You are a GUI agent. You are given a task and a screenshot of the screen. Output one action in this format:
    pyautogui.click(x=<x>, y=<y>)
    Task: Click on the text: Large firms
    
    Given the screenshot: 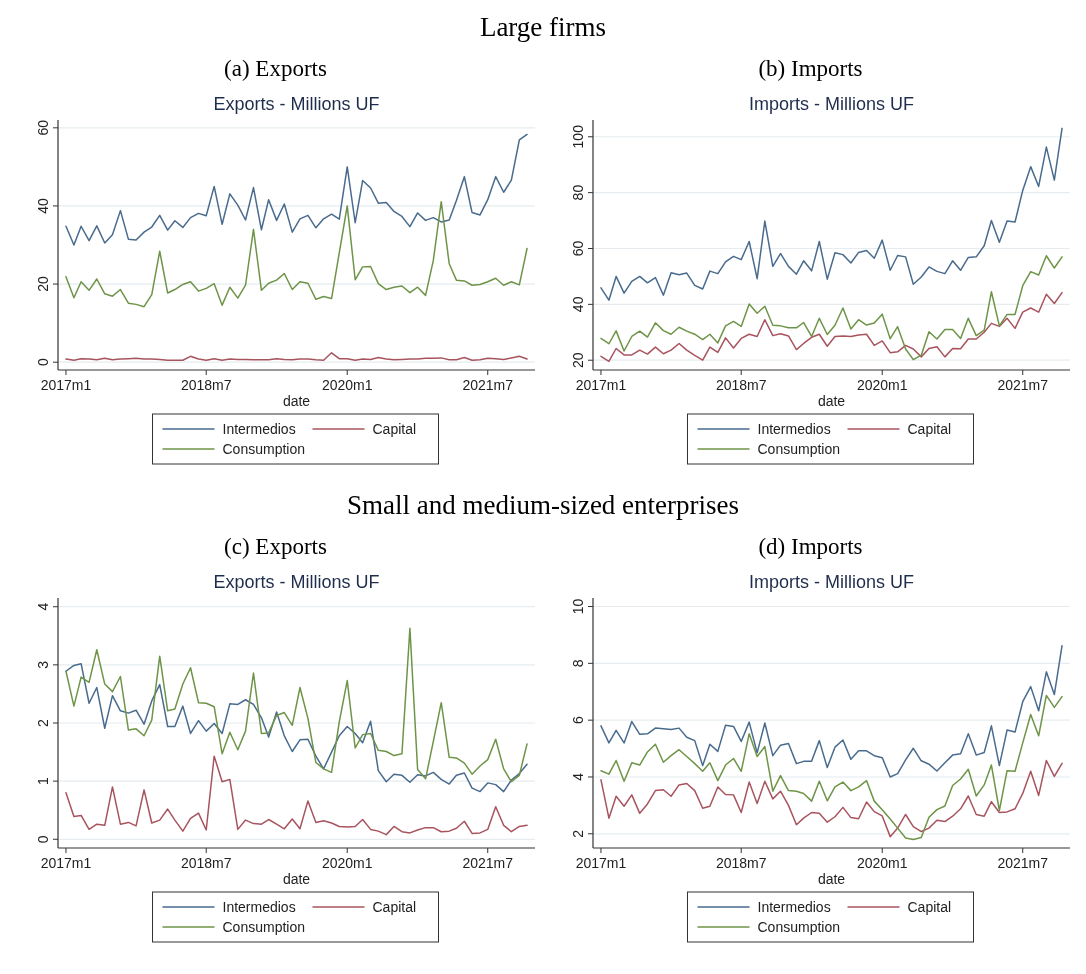 What is the action you would take?
    pyautogui.click(x=543, y=27)
    